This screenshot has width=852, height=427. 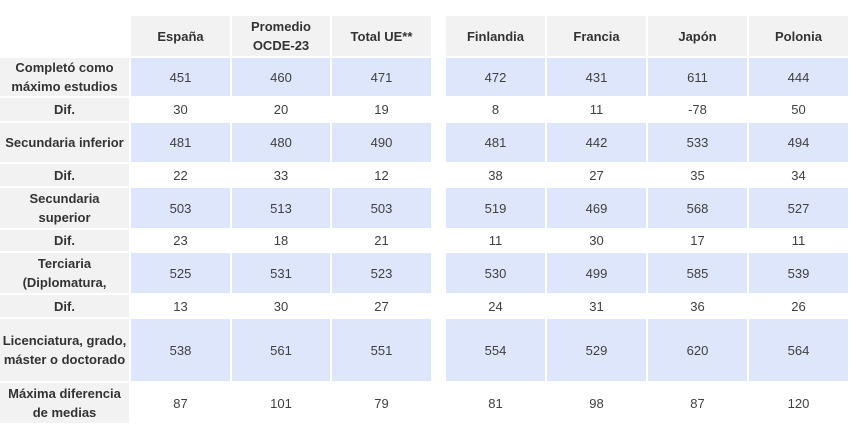 I want to click on table-cell: 19, so click(x=381, y=109).